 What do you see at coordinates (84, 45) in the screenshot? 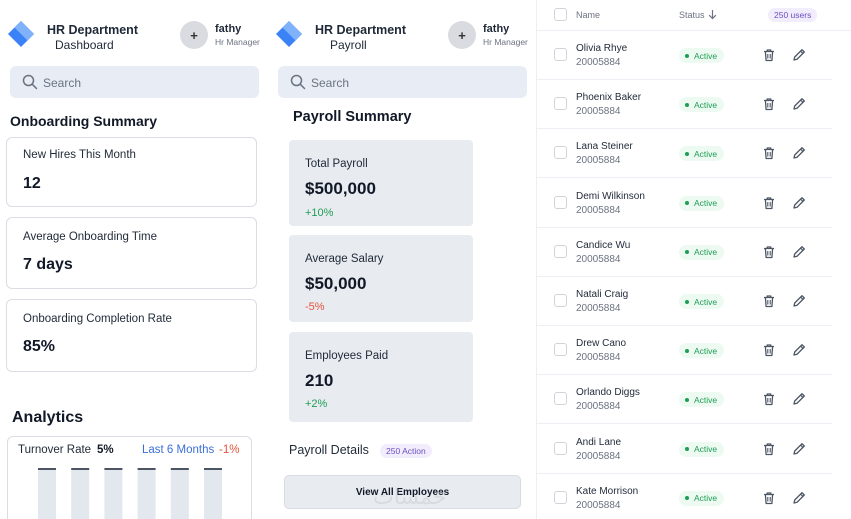
I see `page-subtitle: Dashboard` at bounding box center [84, 45].